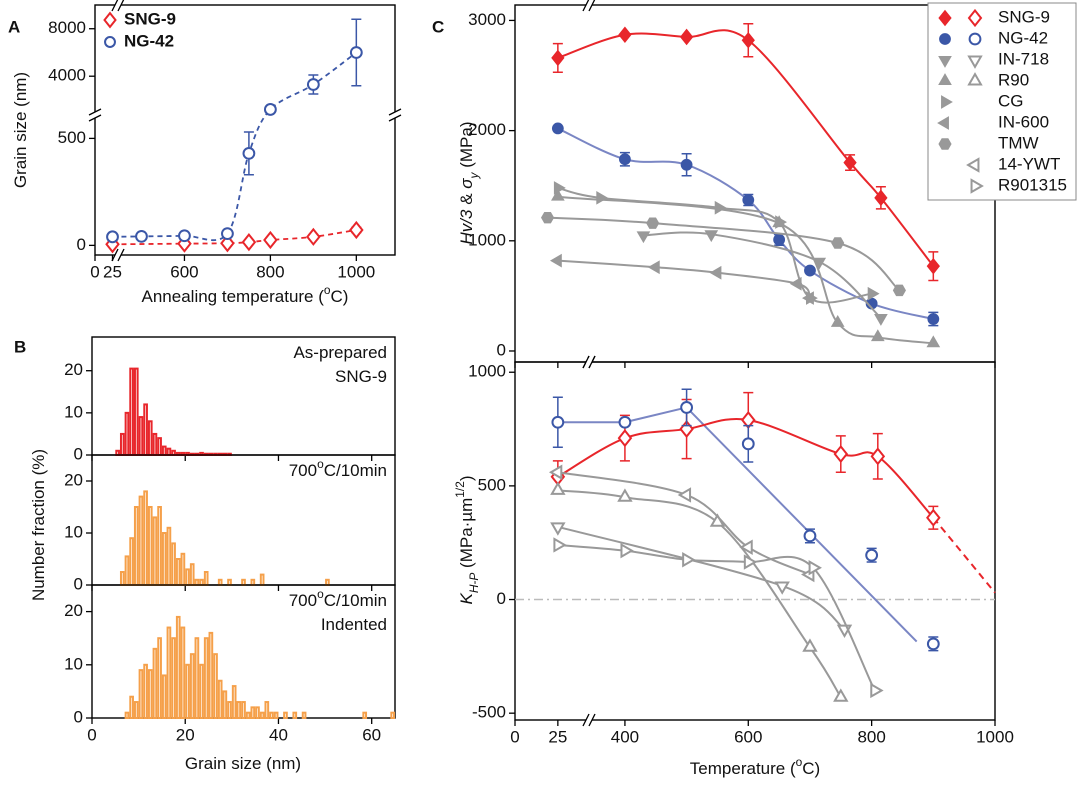  What do you see at coordinates (354, 624) in the screenshot?
I see `annotation: Indented` at bounding box center [354, 624].